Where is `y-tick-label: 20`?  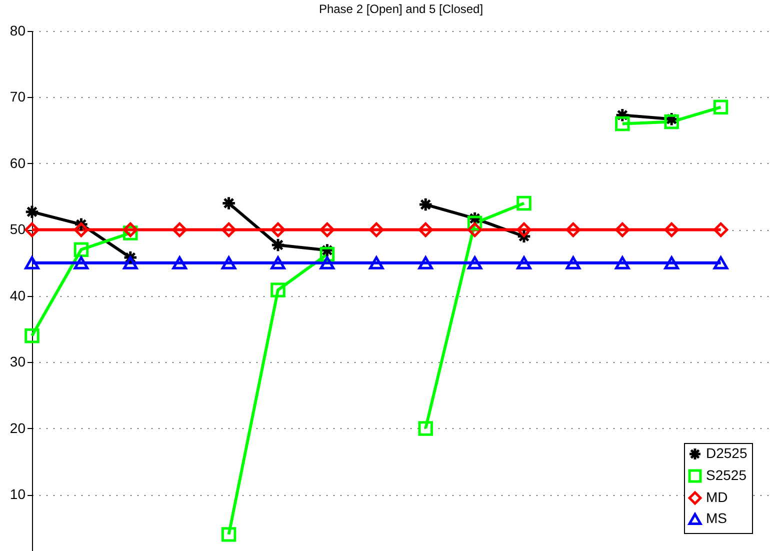
y-tick-label: 20 is located at coordinates (18, 428).